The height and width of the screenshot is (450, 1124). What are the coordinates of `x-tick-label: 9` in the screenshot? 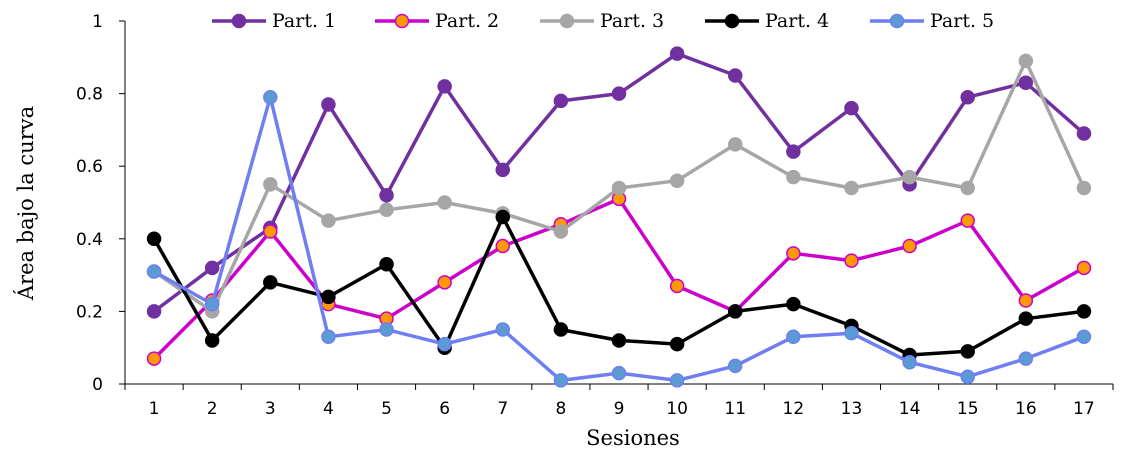 It's located at (619, 409).